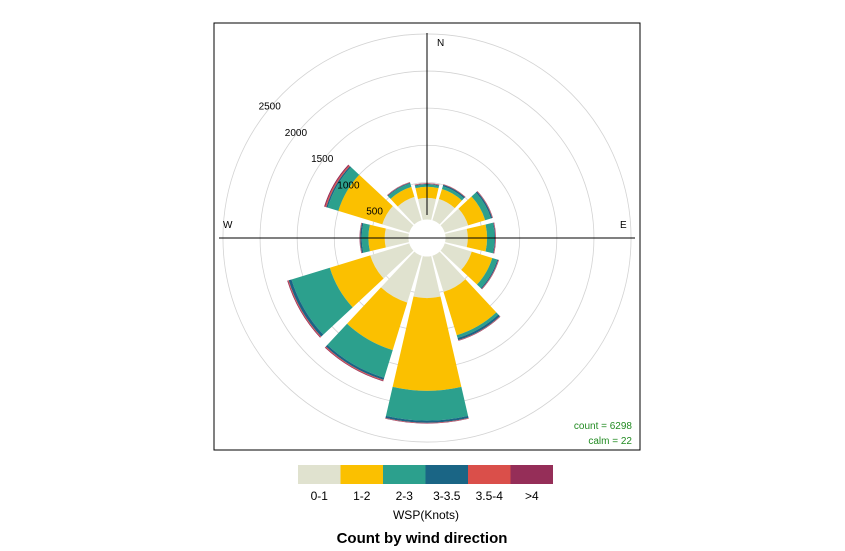 This screenshot has height=551, width=845. I want to click on wedge-0-bin-3.5-4, so click(427, 184).